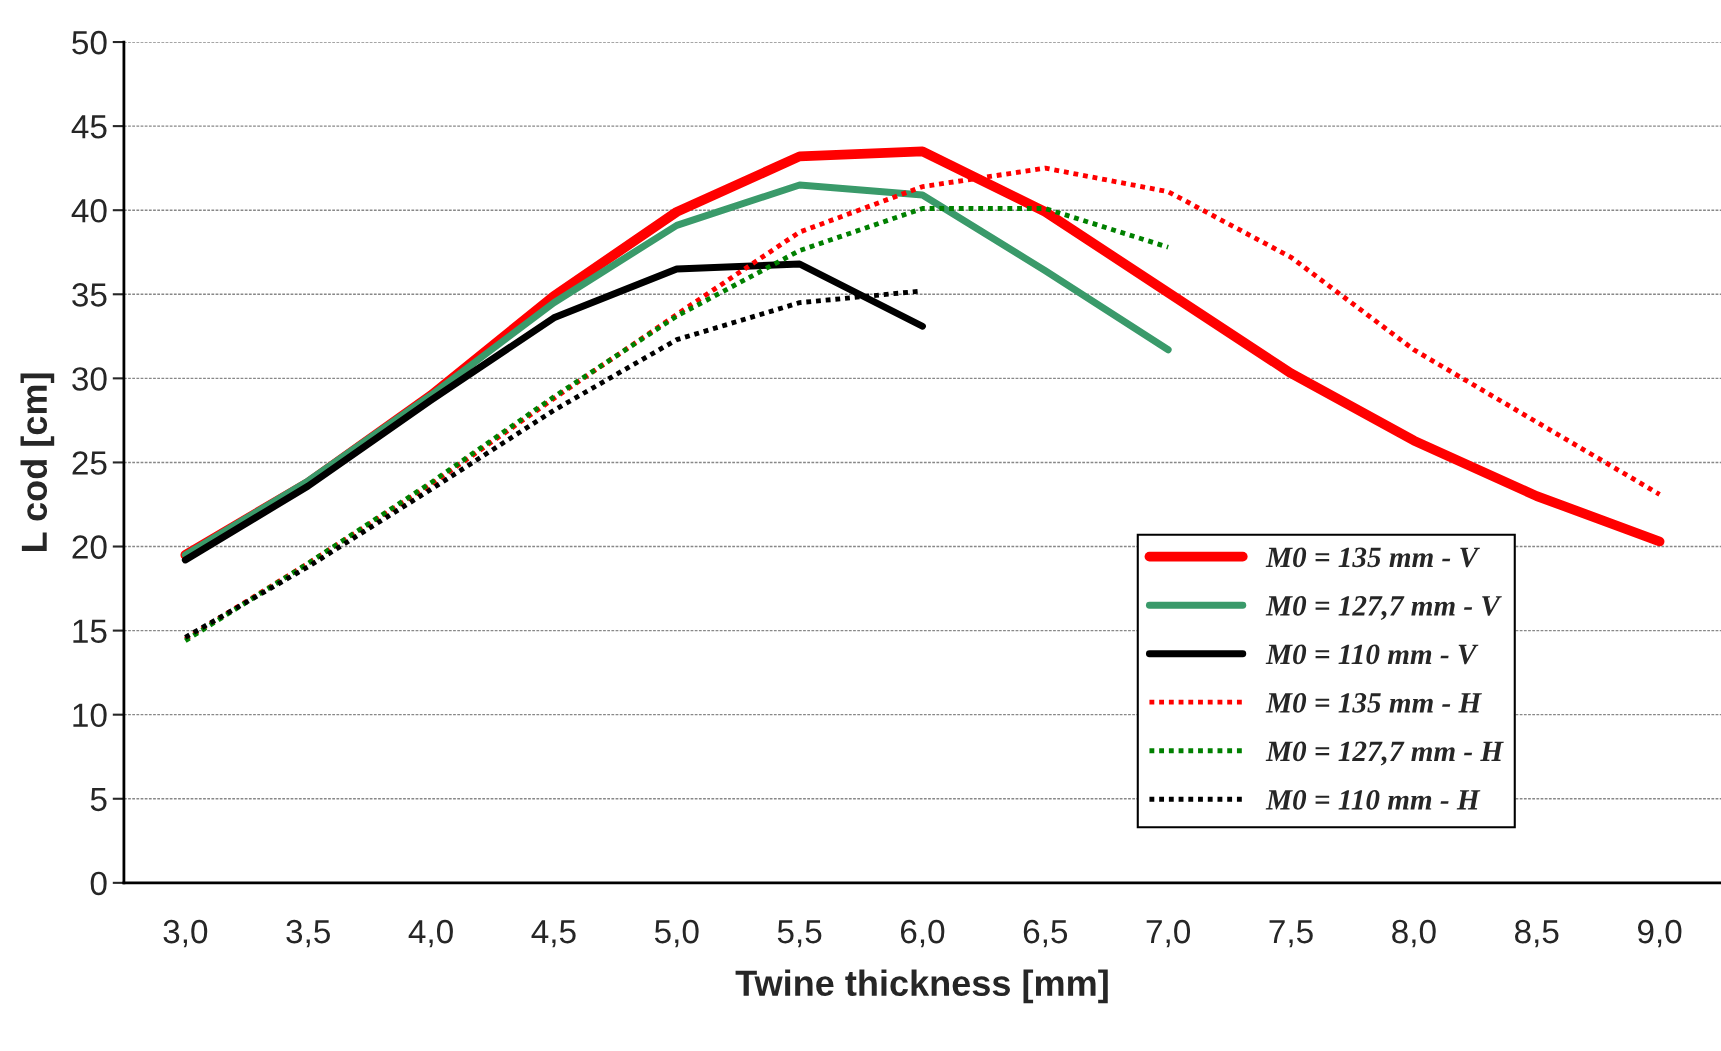 This screenshot has height=1051, width=1721. Describe the element at coordinates (89, 379) in the screenshot. I see `y-tick-label: 30` at that location.